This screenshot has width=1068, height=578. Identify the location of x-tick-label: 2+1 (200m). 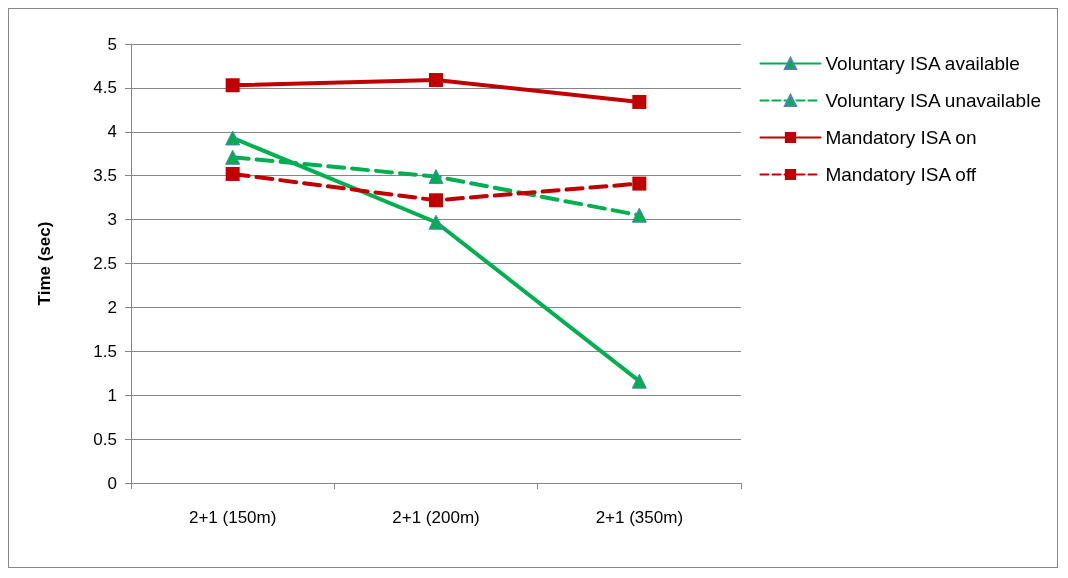
(436, 517).